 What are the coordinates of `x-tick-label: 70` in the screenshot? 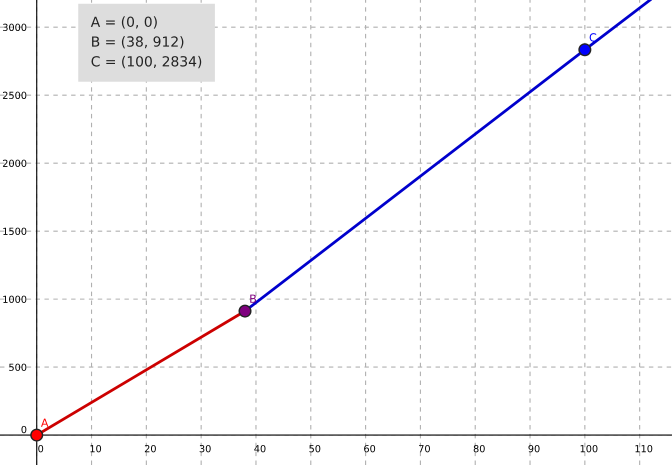 It's located at (424, 448).